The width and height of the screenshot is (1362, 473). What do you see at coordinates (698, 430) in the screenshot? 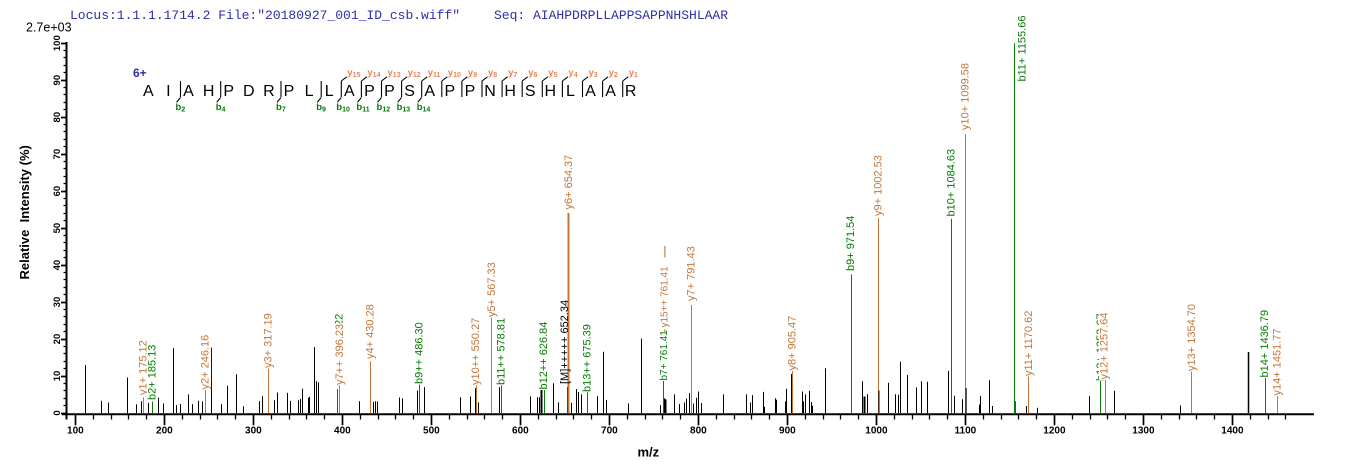
I see `svg-text: 800` at bounding box center [698, 430].